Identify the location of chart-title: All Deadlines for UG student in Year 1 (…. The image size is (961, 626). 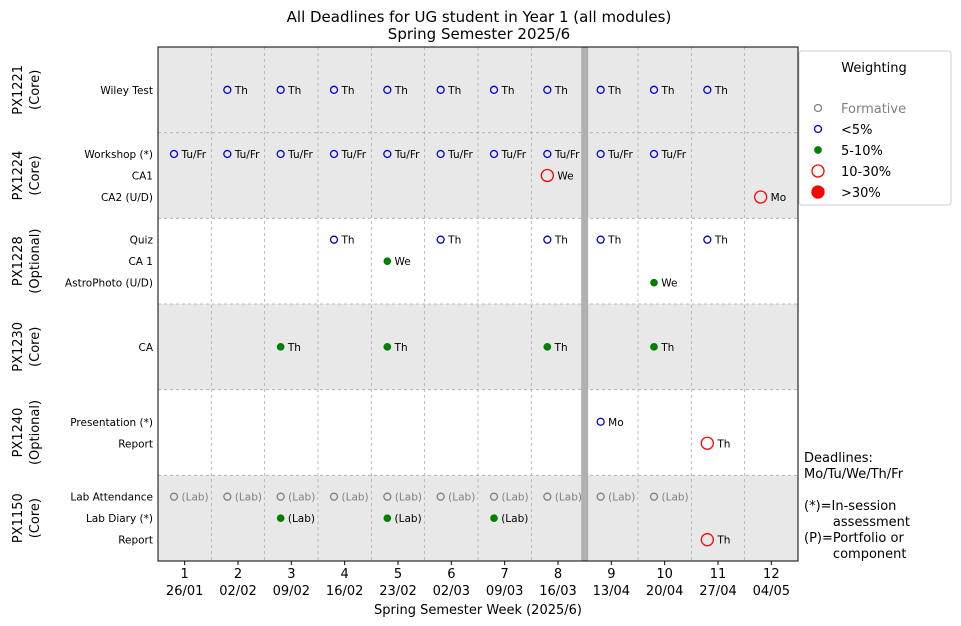
(479, 17).